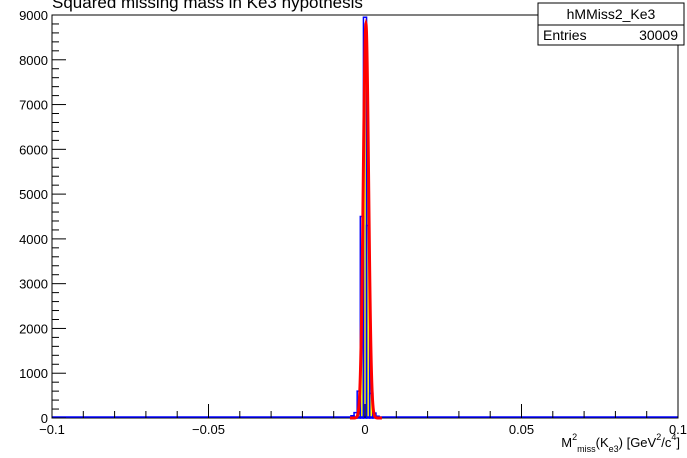  I want to click on y-tick-label: 1000, so click(33, 373).